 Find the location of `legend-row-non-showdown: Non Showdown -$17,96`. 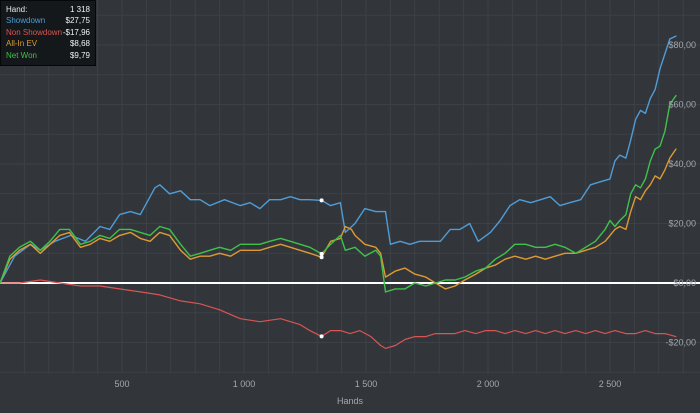

legend-row-non-showdown: Non Showdown -$17,96 is located at coordinates (48, 32).